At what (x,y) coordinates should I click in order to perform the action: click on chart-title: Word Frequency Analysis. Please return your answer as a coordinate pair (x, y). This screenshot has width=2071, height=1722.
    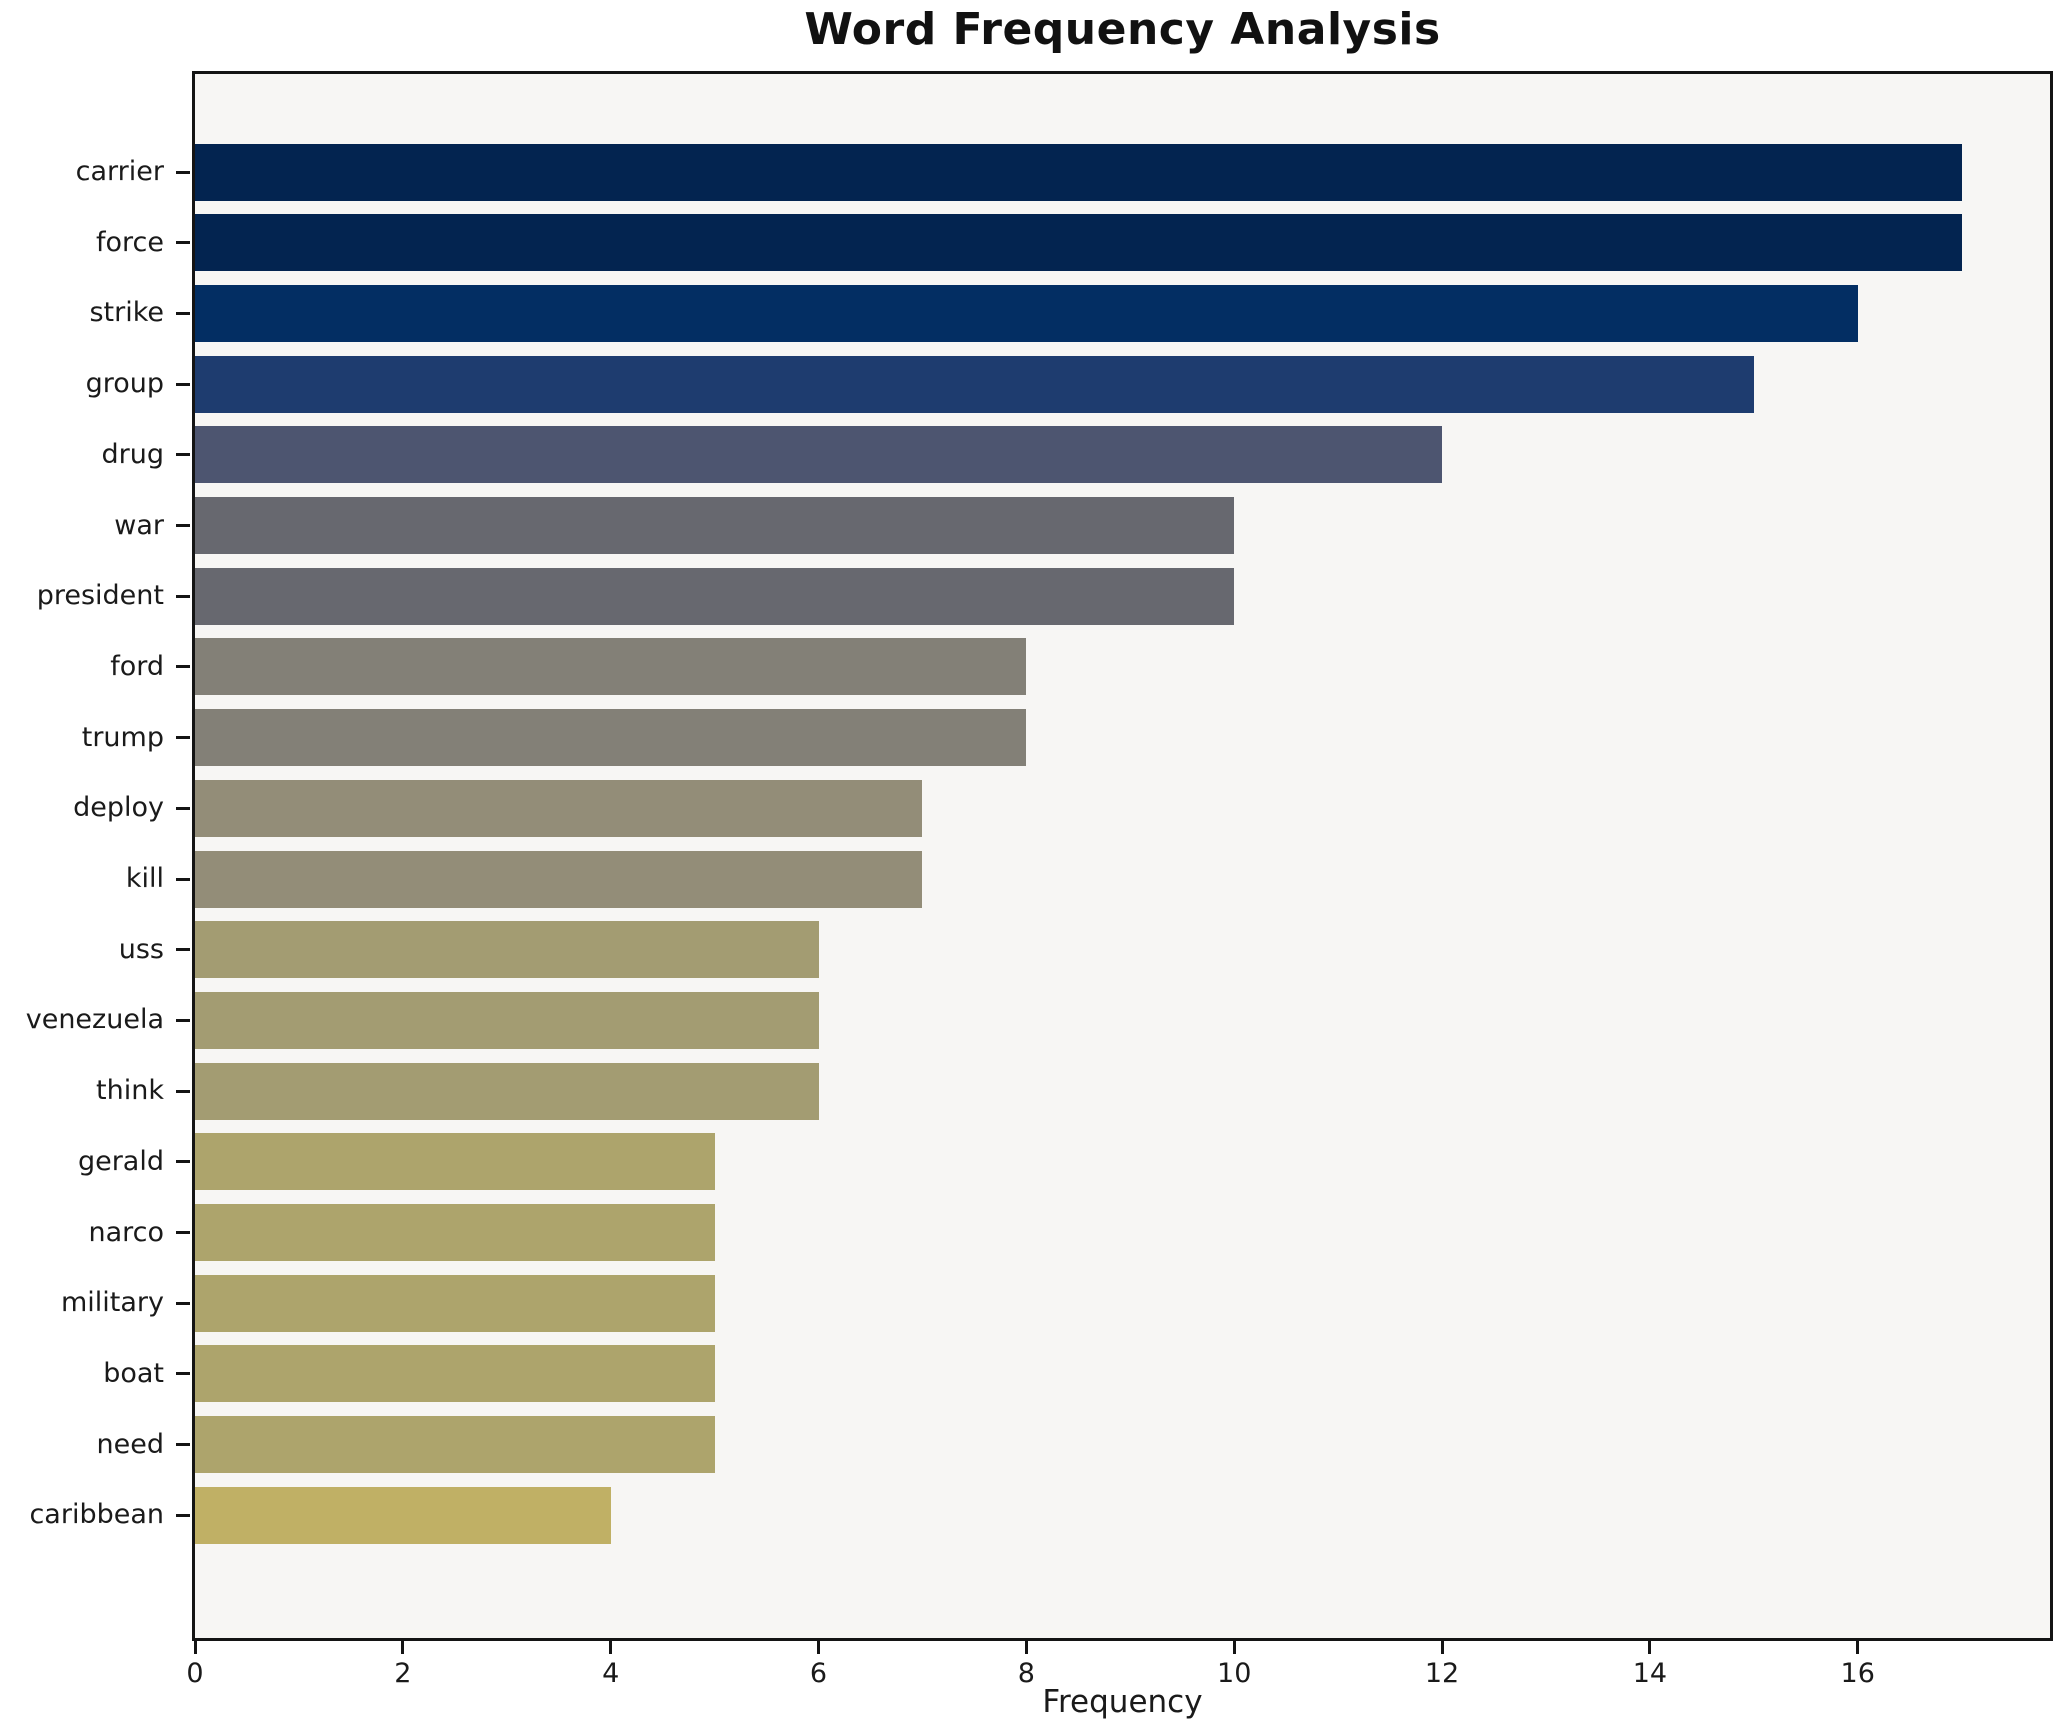
    Looking at the image, I should click on (1122, 29).